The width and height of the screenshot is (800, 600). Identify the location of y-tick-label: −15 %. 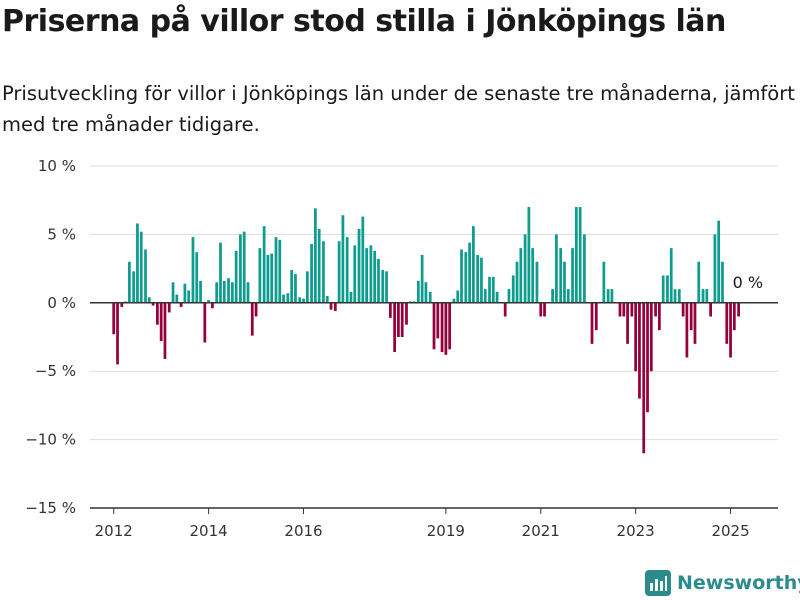
(50, 508).